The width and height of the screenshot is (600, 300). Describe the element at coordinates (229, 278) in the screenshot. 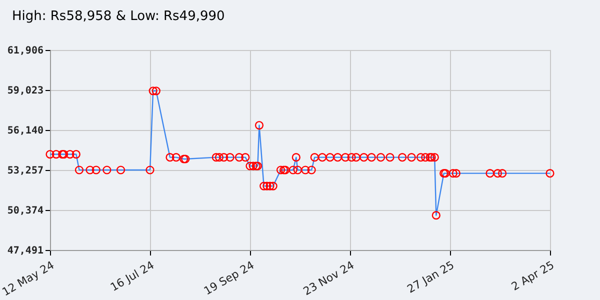

I see `x-tick-label: 19 Sep 24` at that location.